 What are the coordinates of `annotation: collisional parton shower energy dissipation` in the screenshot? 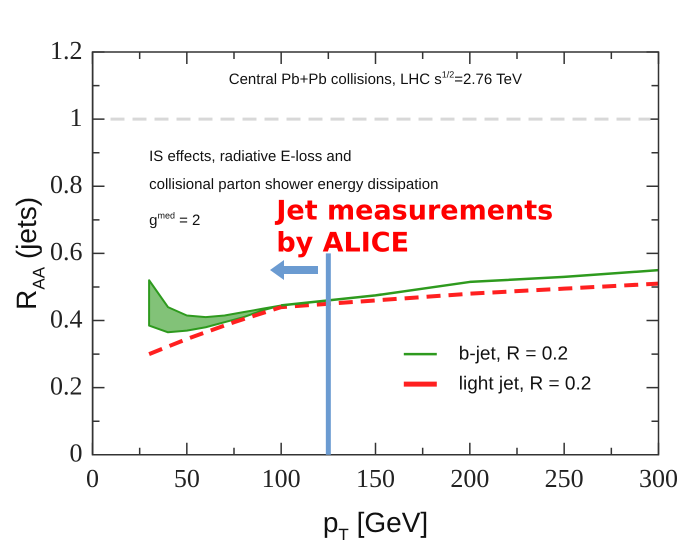 It's located at (293, 184).